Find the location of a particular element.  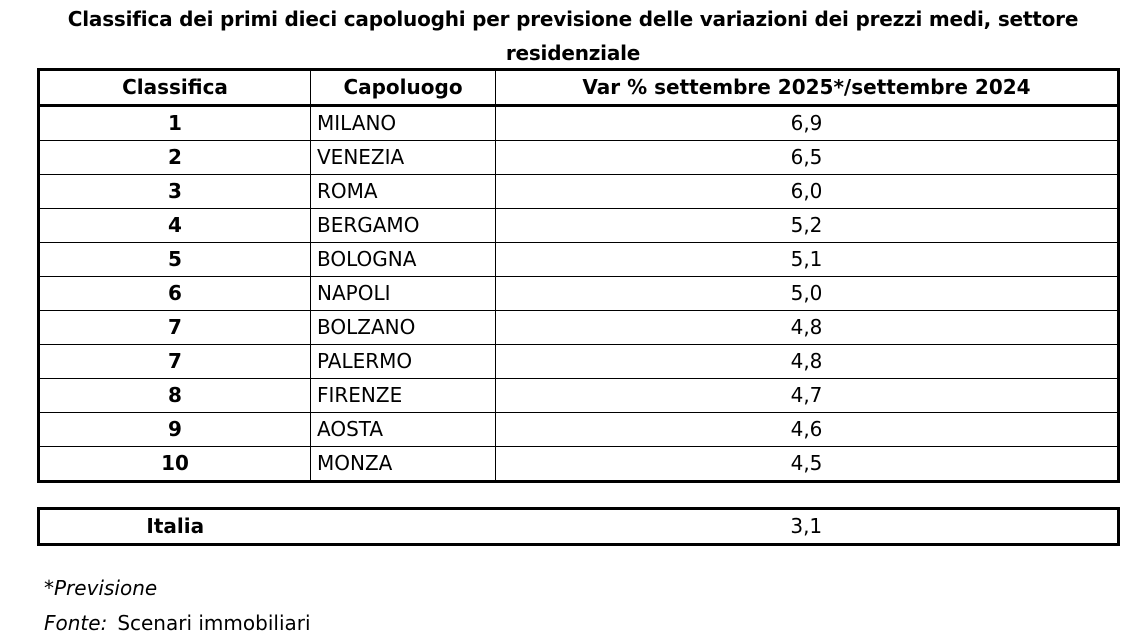

city-cell: BERGAMO is located at coordinates (403, 225).